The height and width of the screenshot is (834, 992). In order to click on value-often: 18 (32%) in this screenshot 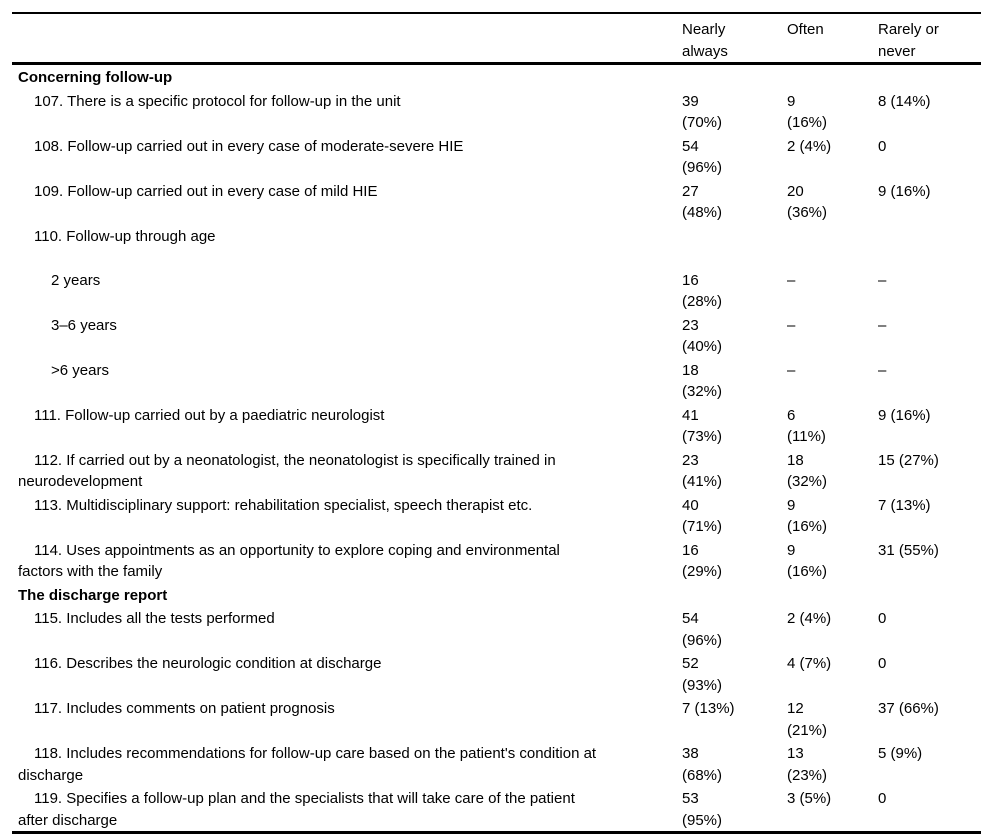, I will do `click(807, 471)`.